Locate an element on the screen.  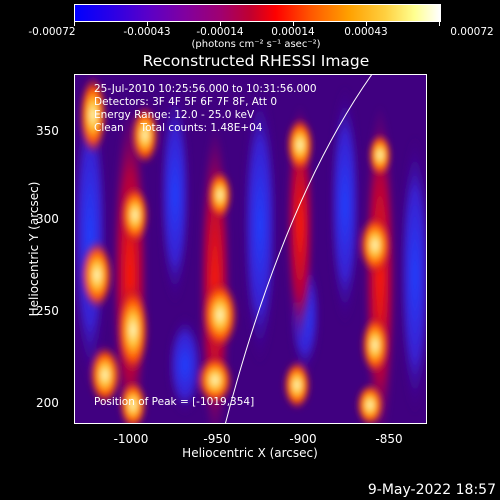
colorbar-units: (photons cm⁻² s⁻¹ asec⁻²) is located at coordinates (256, 44).